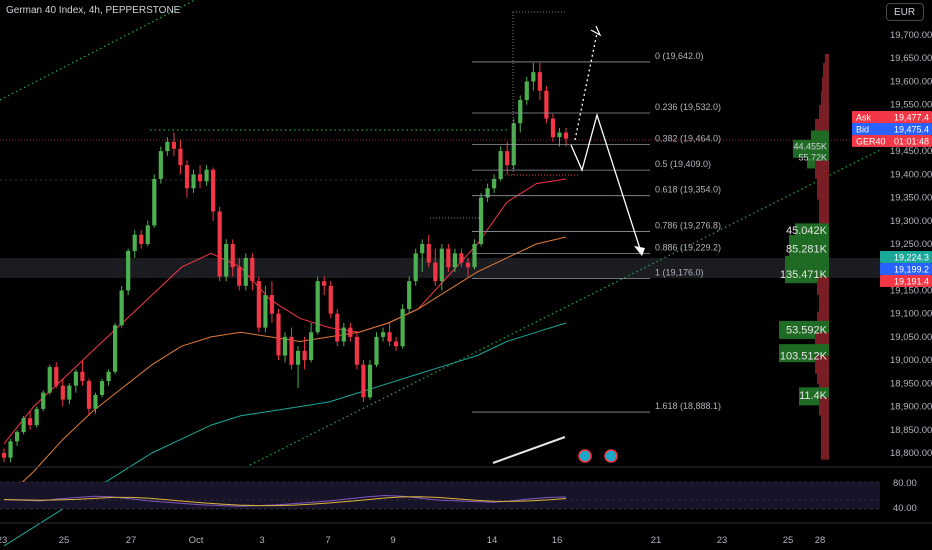 The image size is (932, 550). What do you see at coordinates (911, 198) in the screenshot?
I see `price-axis-tick: 19,350.00` at bounding box center [911, 198].